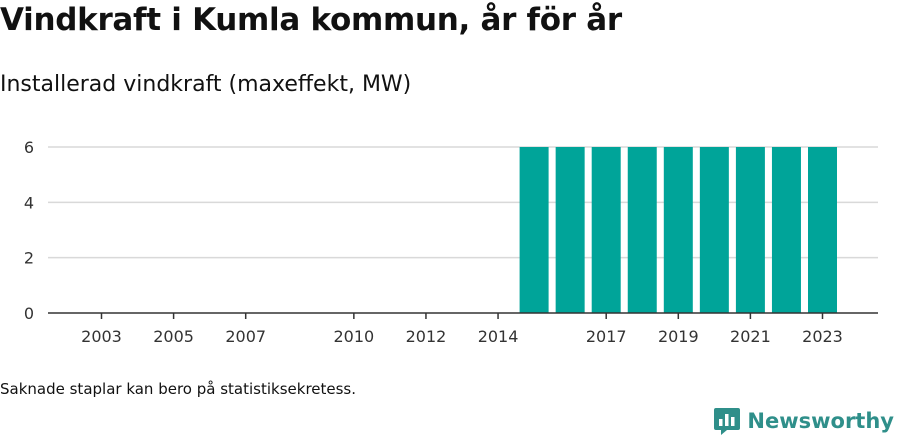 The image size is (900, 439). I want to click on x-tick-label: 2005, so click(173, 336).